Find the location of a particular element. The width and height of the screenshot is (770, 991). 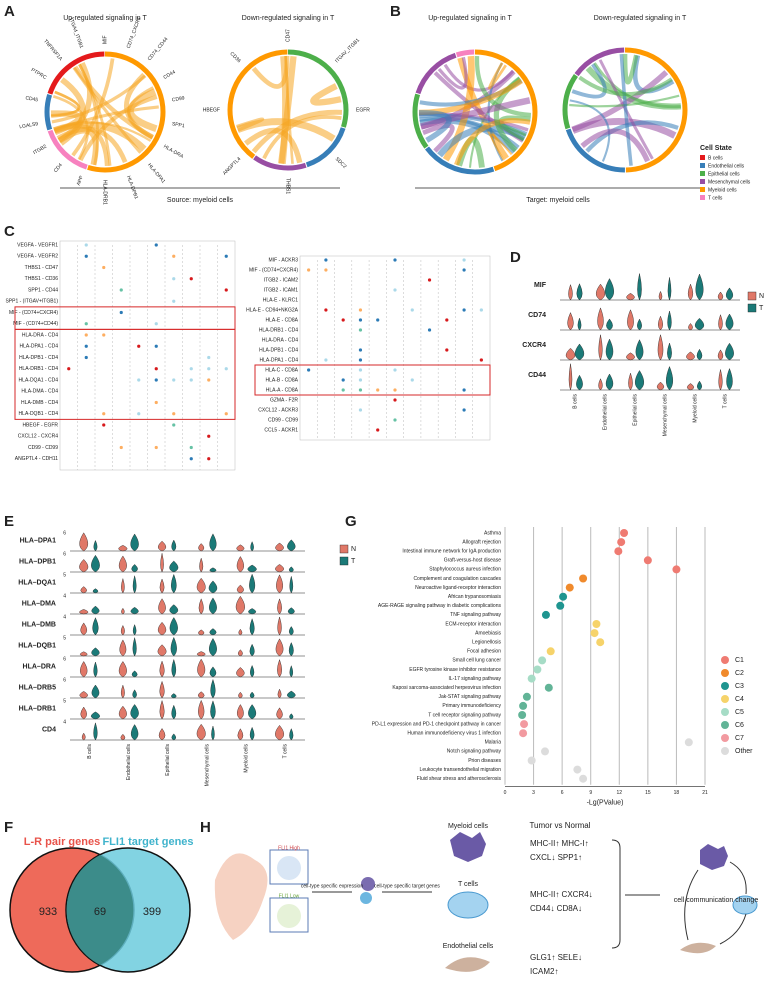

label: FLI1 High is located at coordinates (289, 848).